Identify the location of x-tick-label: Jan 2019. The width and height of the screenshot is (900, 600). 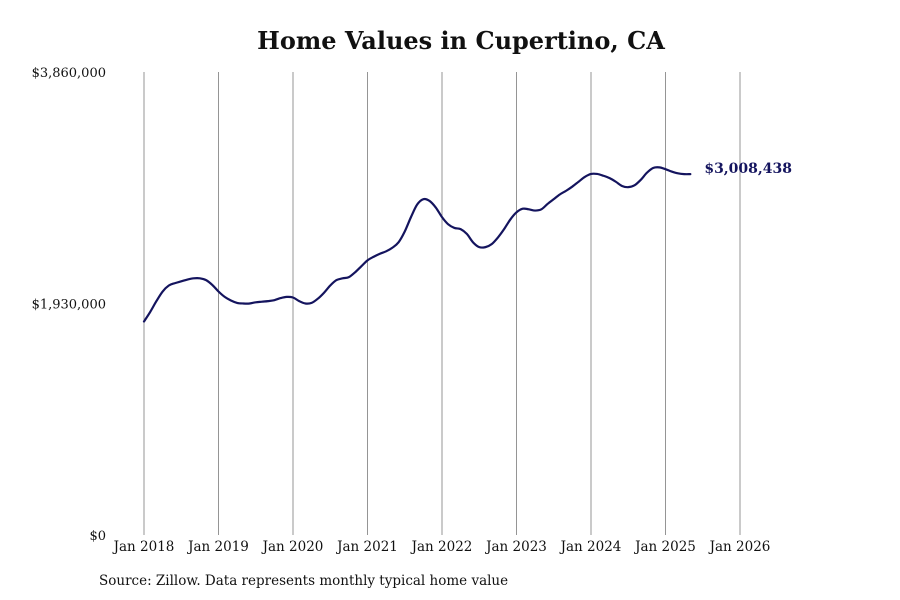
(217, 547).